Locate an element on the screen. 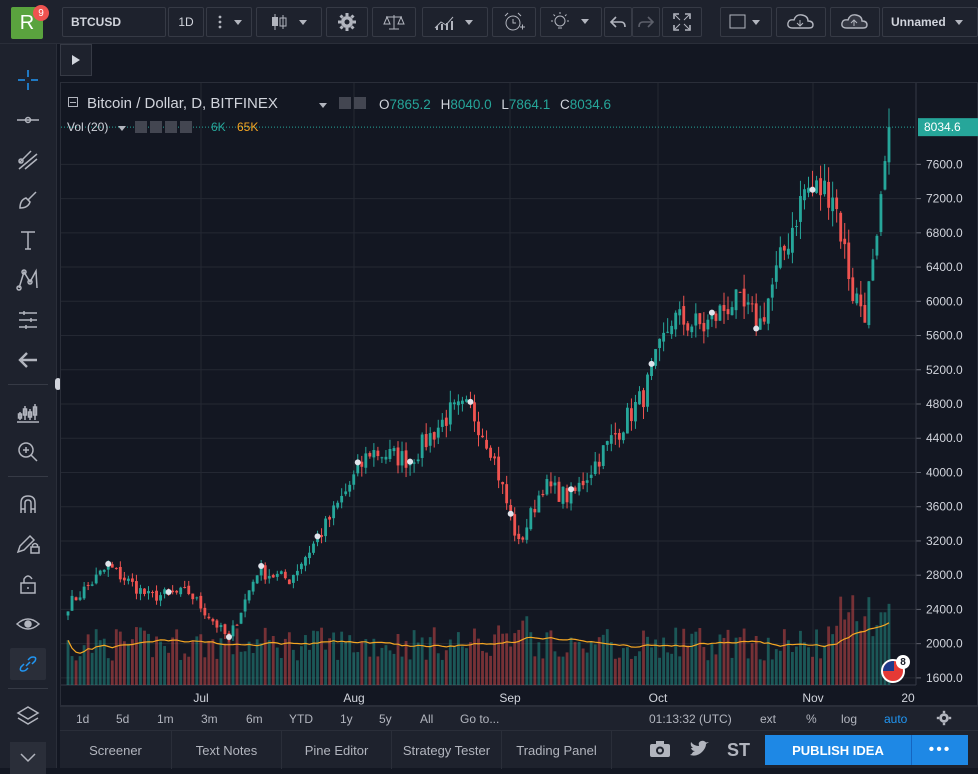  chart-settings-gear-icon is located at coordinates (944, 719).